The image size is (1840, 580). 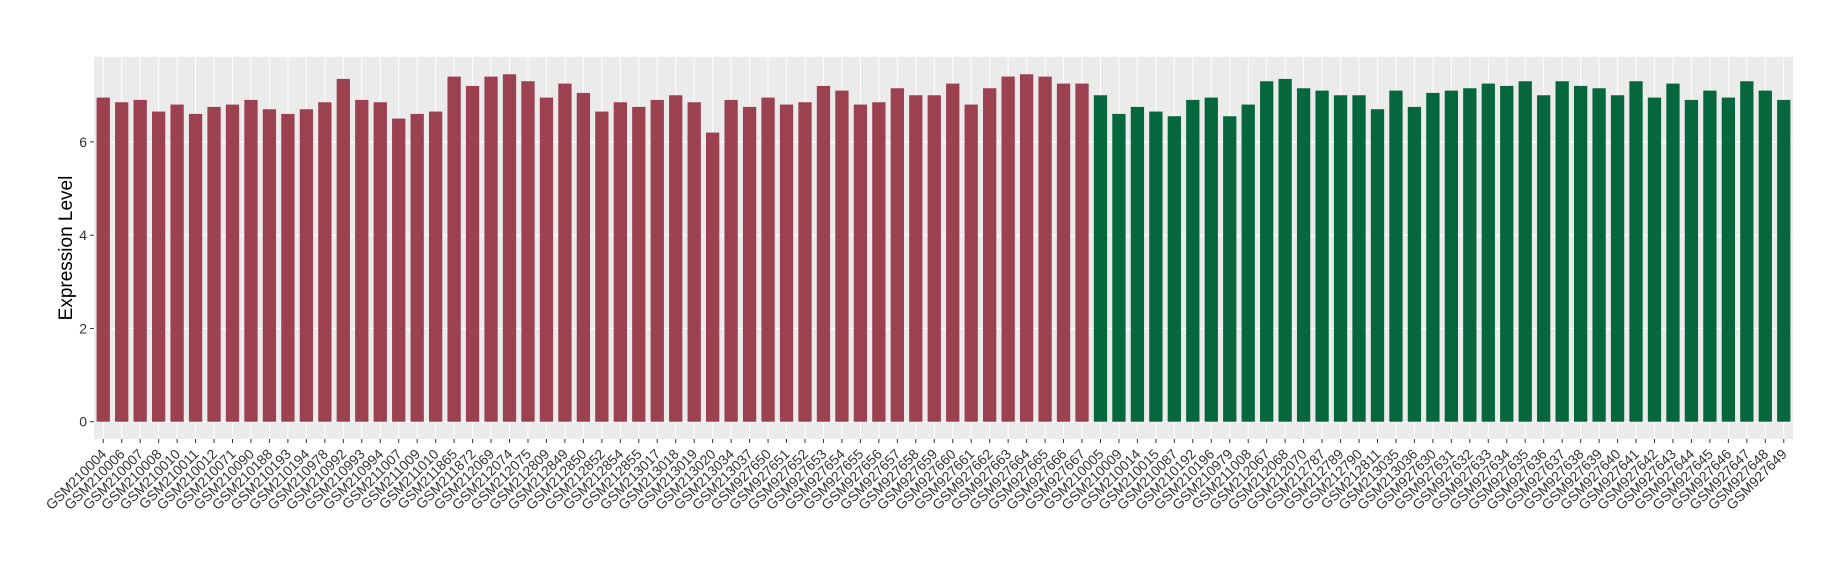 I want to click on y-tick-label: 4, so click(x=83, y=235).